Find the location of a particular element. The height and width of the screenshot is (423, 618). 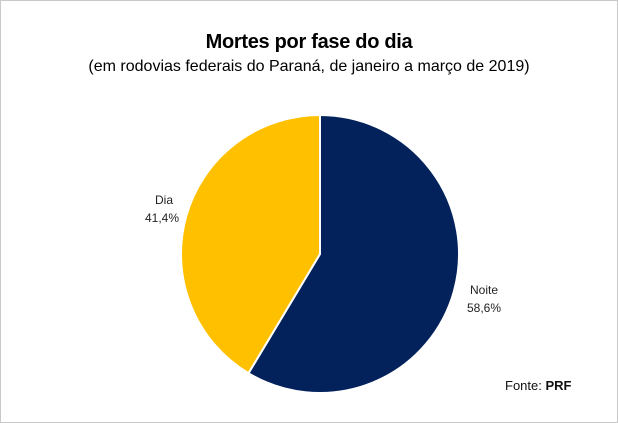

slice-label-dia-name: Dia is located at coordinates (164, 200).